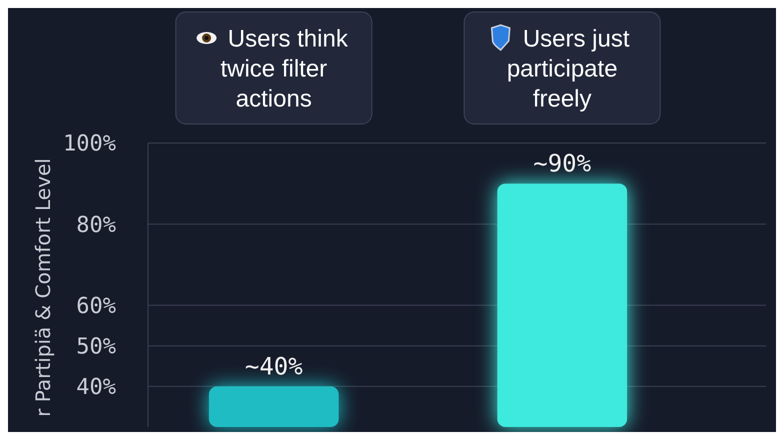 The width and height of the screenshot is (784, 440). What do you see at coordinates (562, 164) in the screenshot?
I see `data-label: ~90%` at bounding box center [562, 164].